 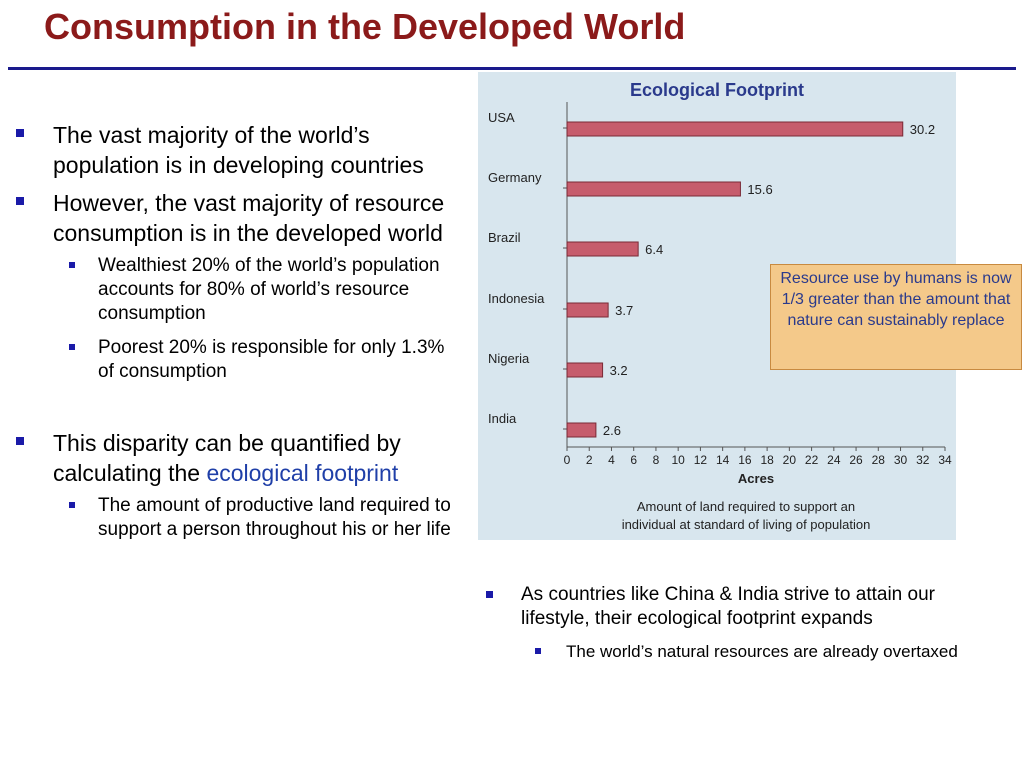 What do you see at coordinates (504, 237) in the screenshot?
I see `category-label: Brazil` at bounding box center [504, 237].